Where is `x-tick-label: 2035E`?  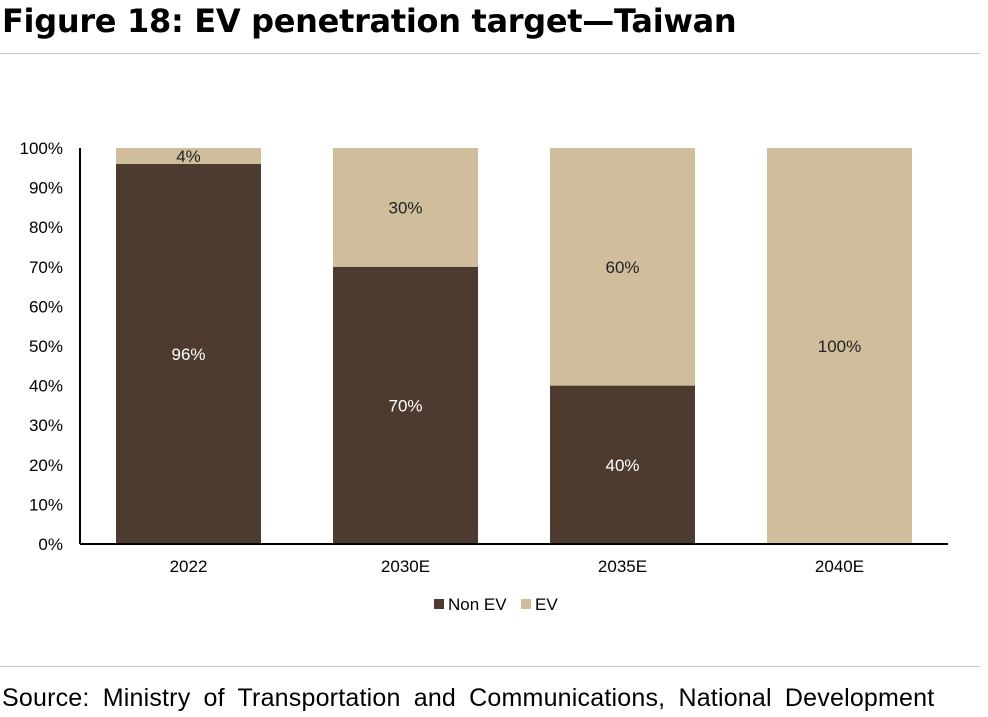
x-tick-label: 2035E is located at coordinates (622, 566).